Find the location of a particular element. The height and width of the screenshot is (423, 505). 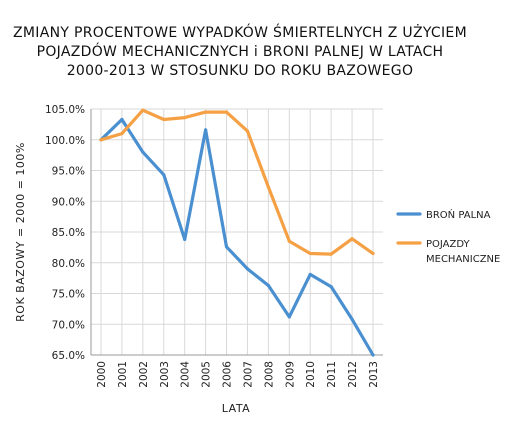

legend-label: MECHANICZNE is located at coordinates (463, 259).